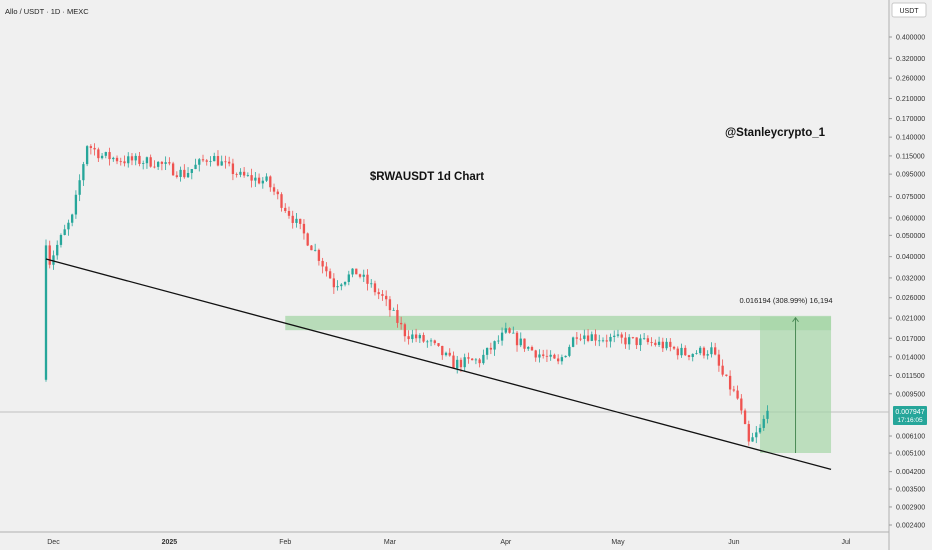 The height and width of the screenshot is (550, 932). I want to click on symbol-line: Allo / USDT · 1D · MEXC, so click(47, 11).